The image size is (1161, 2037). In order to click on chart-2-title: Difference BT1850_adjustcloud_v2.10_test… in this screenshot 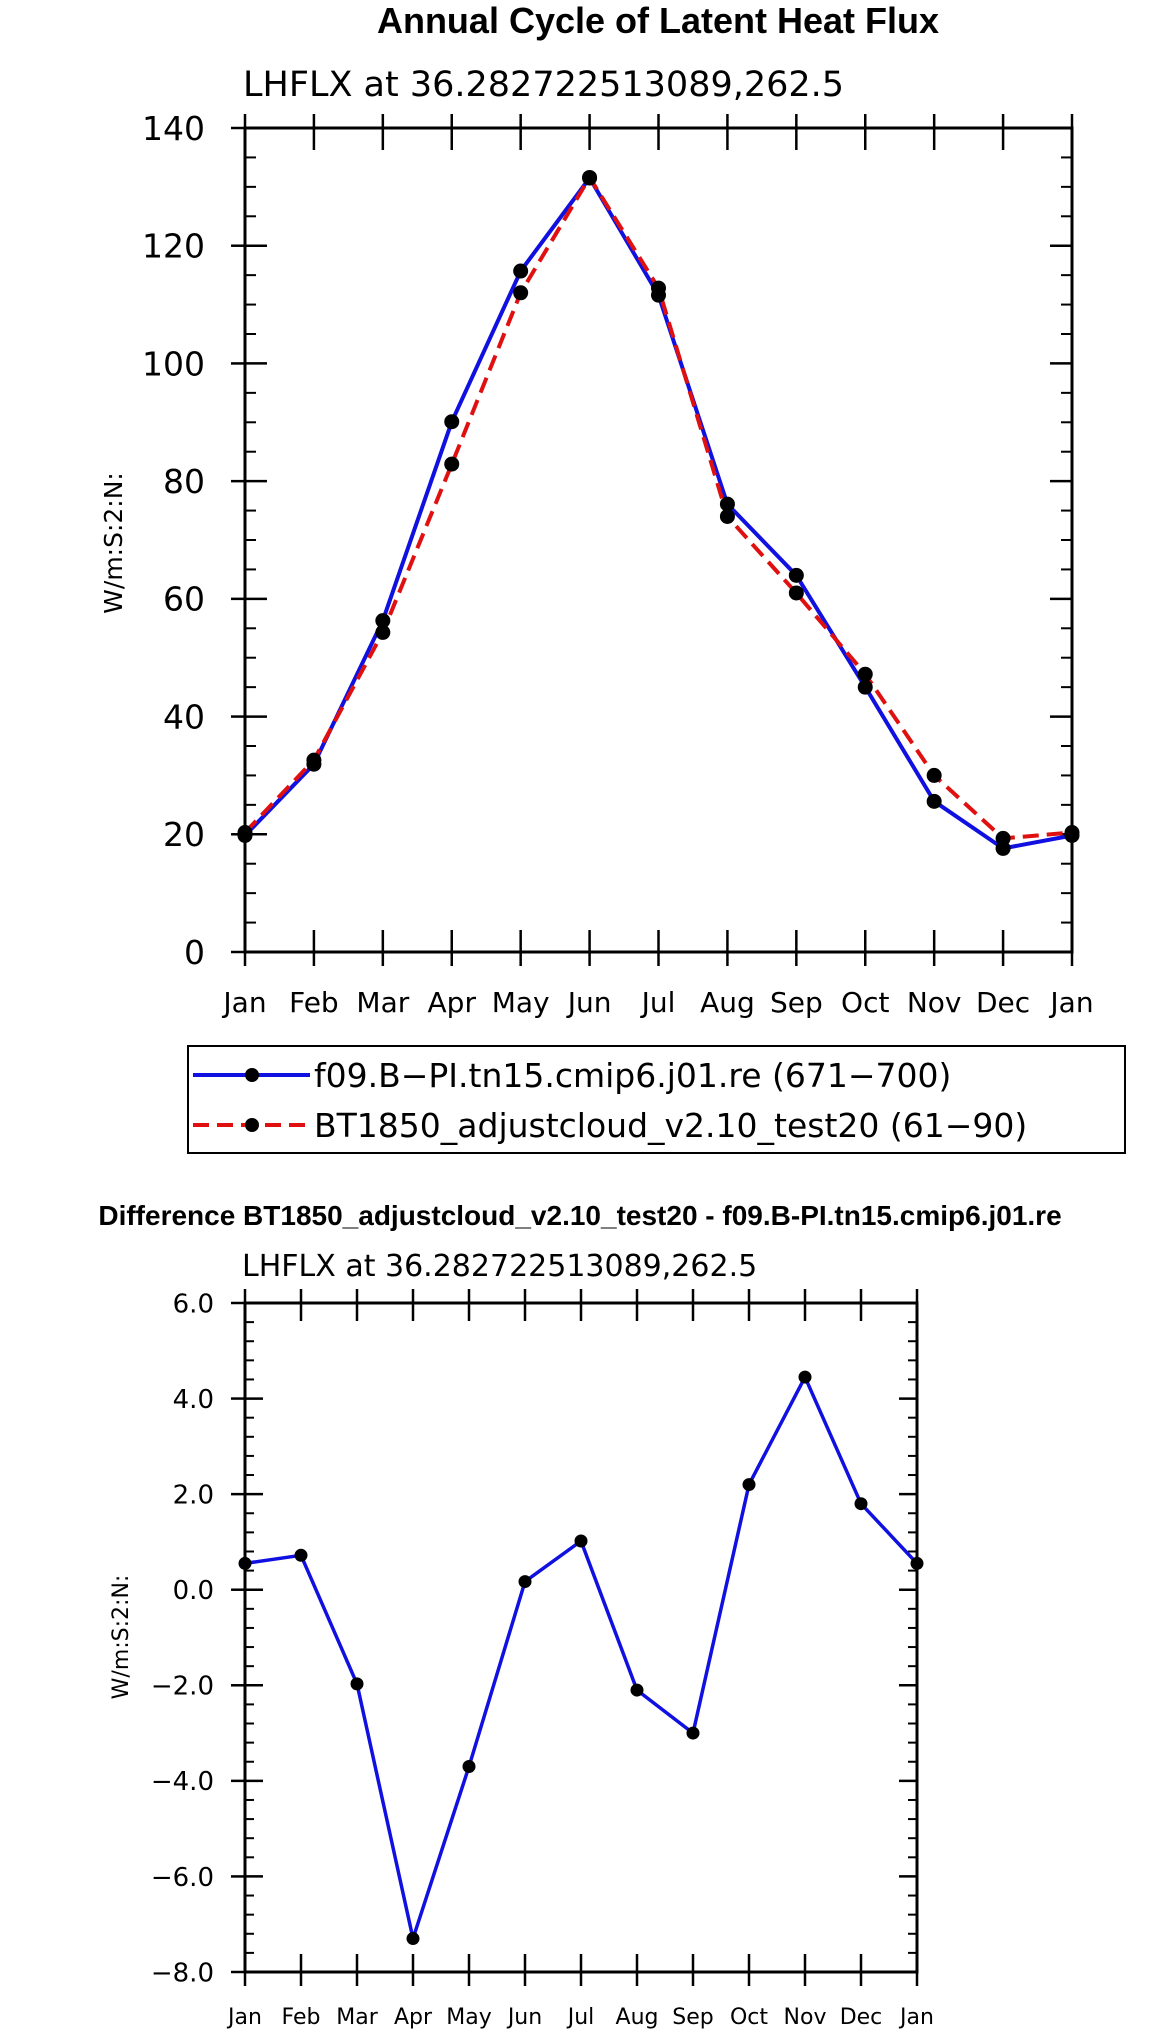, I will do `click(579, 1215)`.